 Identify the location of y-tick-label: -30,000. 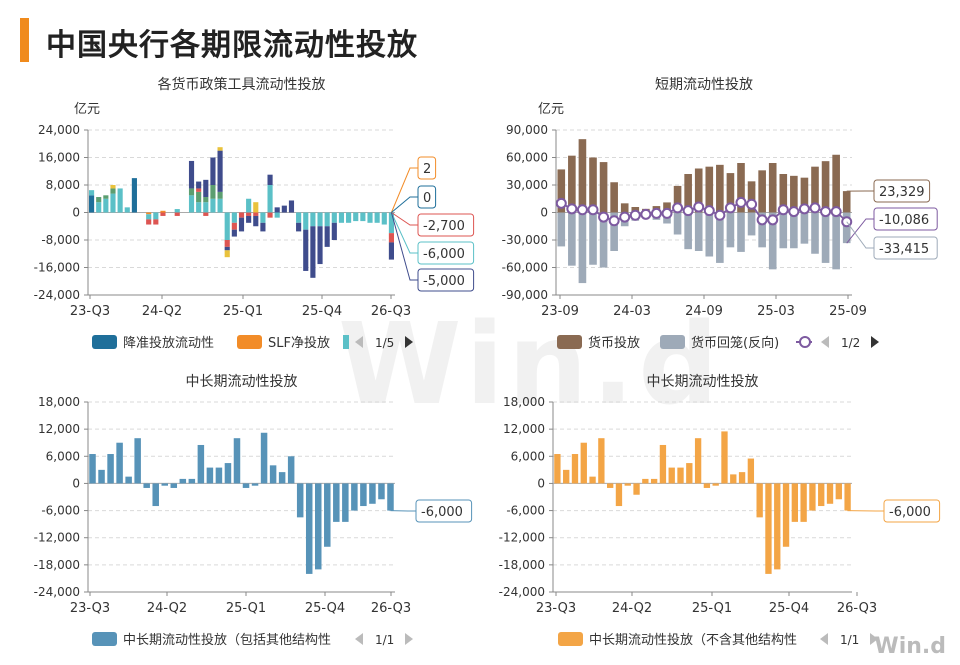
(525, 240).